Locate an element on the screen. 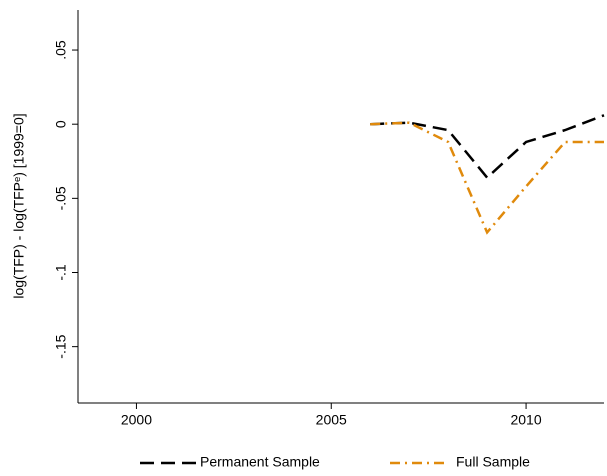  legend-label: Permanent Sample is located at coordinates (260, 462).